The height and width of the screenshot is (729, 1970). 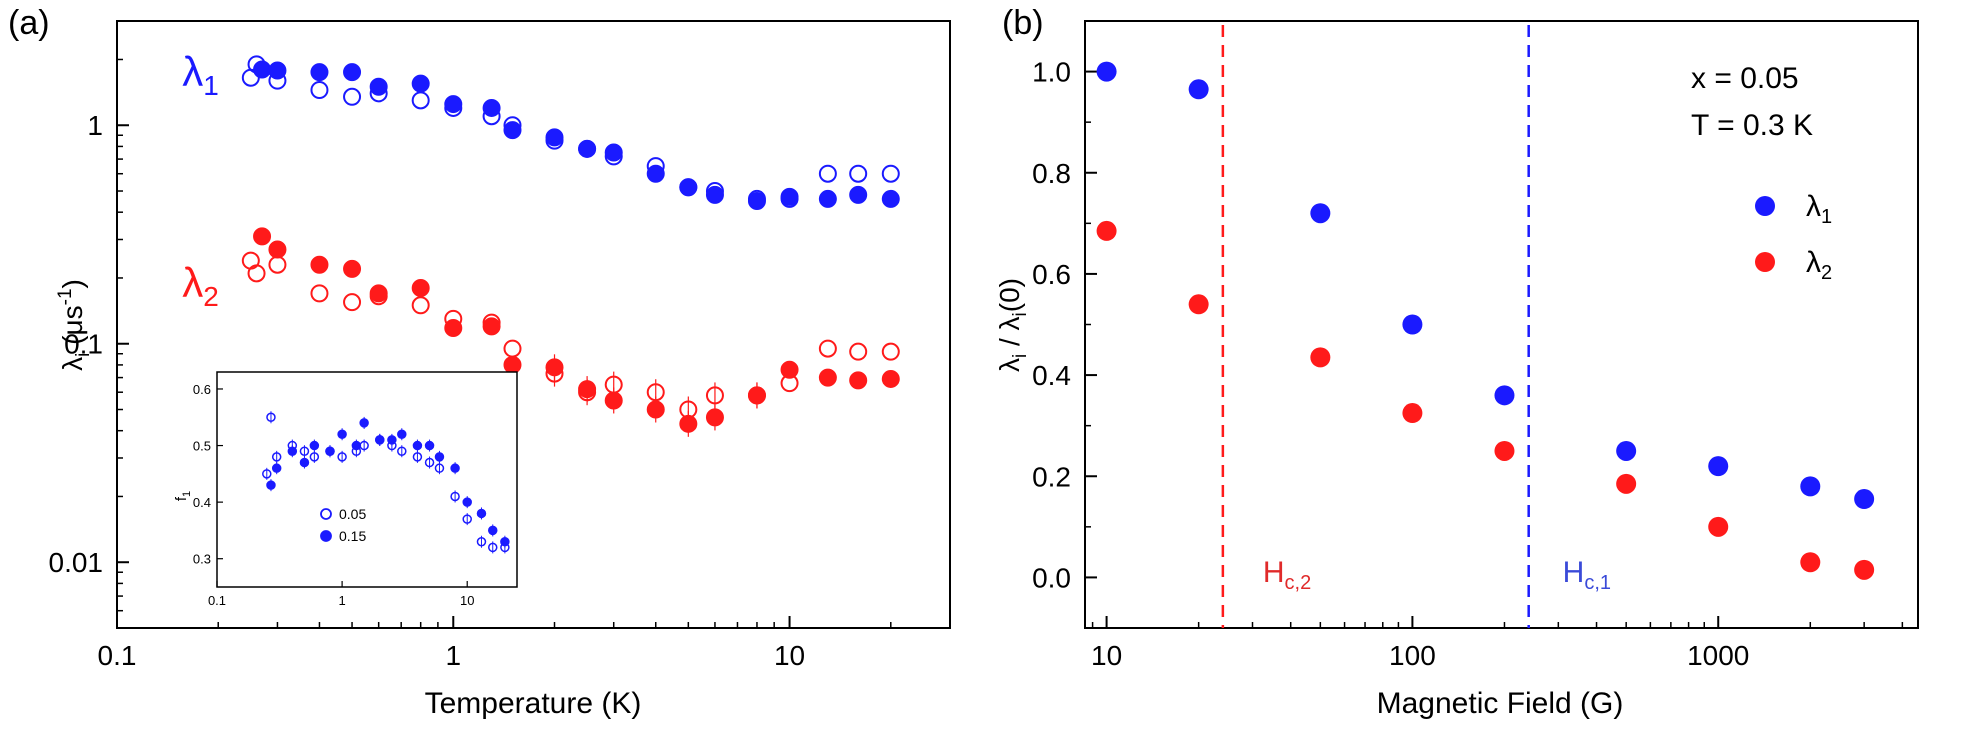 What do you see at coordinates (1023, 23) in the screenshot?
I see `panel-label-b: (b)` at bounding box center [1023, 23].